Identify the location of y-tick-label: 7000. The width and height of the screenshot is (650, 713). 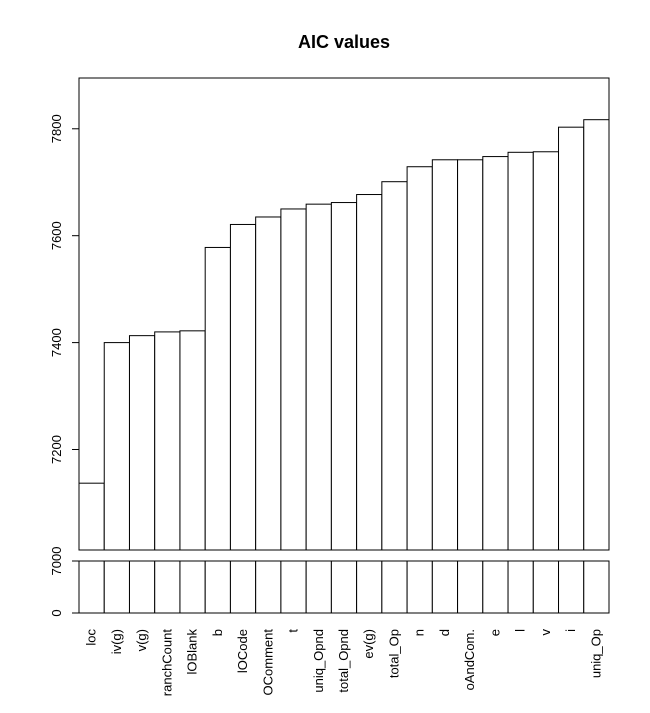
(56, 561).